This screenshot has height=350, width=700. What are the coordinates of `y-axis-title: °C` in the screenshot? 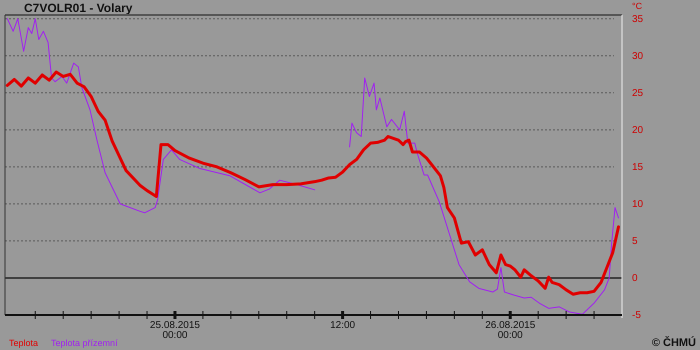 It's located at (637, 6).